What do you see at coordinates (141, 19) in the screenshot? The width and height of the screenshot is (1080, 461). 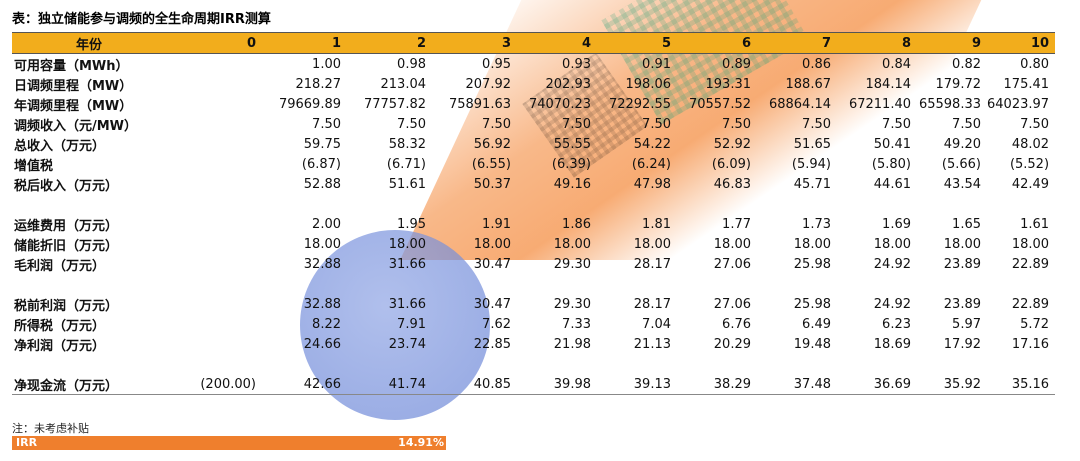 I see `table-title: 表：独立储能参与调频的全生命周期IRR测算` at bounding box center [141, 19].